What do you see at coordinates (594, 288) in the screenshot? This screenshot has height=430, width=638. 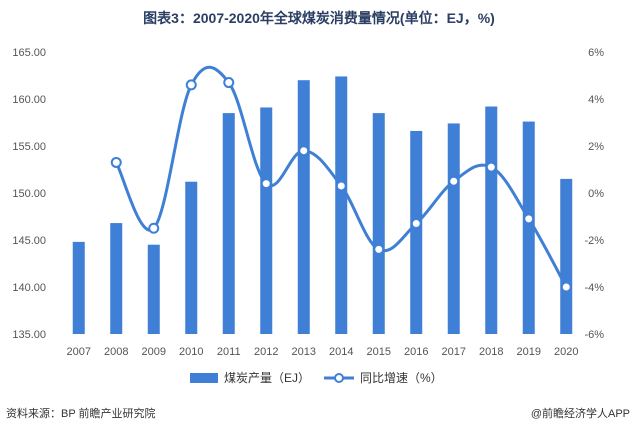 I see `right-tick-label: -4%` at bounding box center [594, 288].